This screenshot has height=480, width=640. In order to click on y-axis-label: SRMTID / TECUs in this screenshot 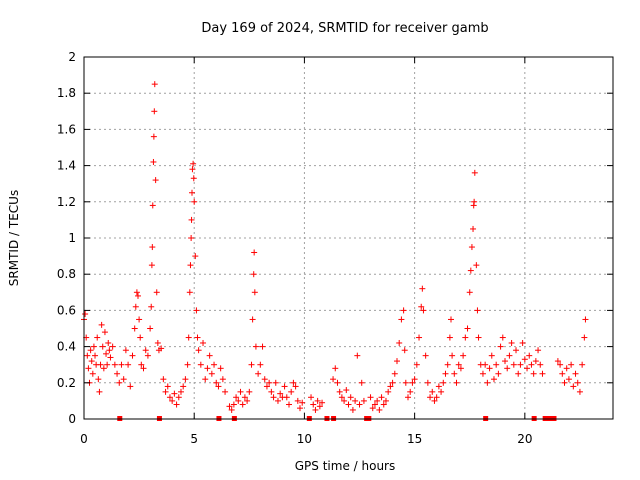, I will do `click(14, 238)`.